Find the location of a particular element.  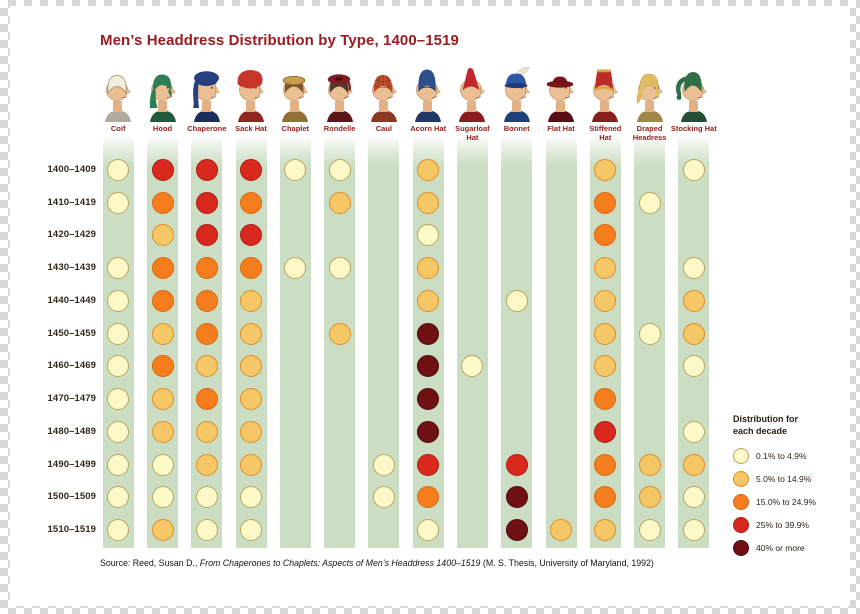

legend-item-label: 40% or more is located at coordinates (780, 548).